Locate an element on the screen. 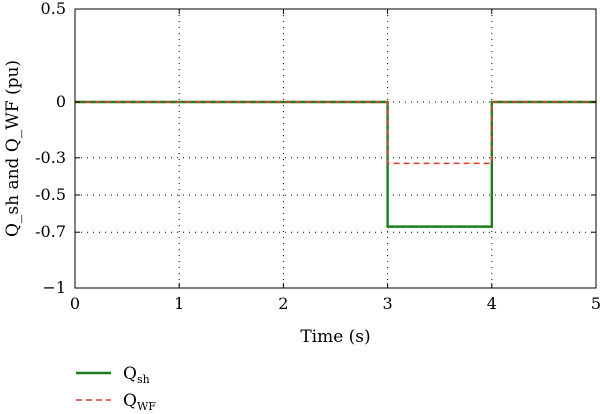 The width and height of the screenshot is (600, 414). y-tick-label: -0.7 is located at coordinates (50, 231).